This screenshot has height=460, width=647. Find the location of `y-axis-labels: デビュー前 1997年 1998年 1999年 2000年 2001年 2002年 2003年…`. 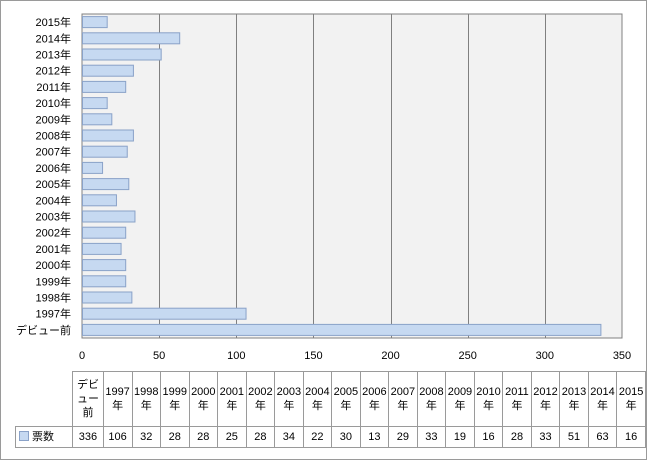

y-axis-labels: デビュー前 1997年 1998年 1999年 2000年 2001年 2002年 2003年… is located at coordinates (43, 176).